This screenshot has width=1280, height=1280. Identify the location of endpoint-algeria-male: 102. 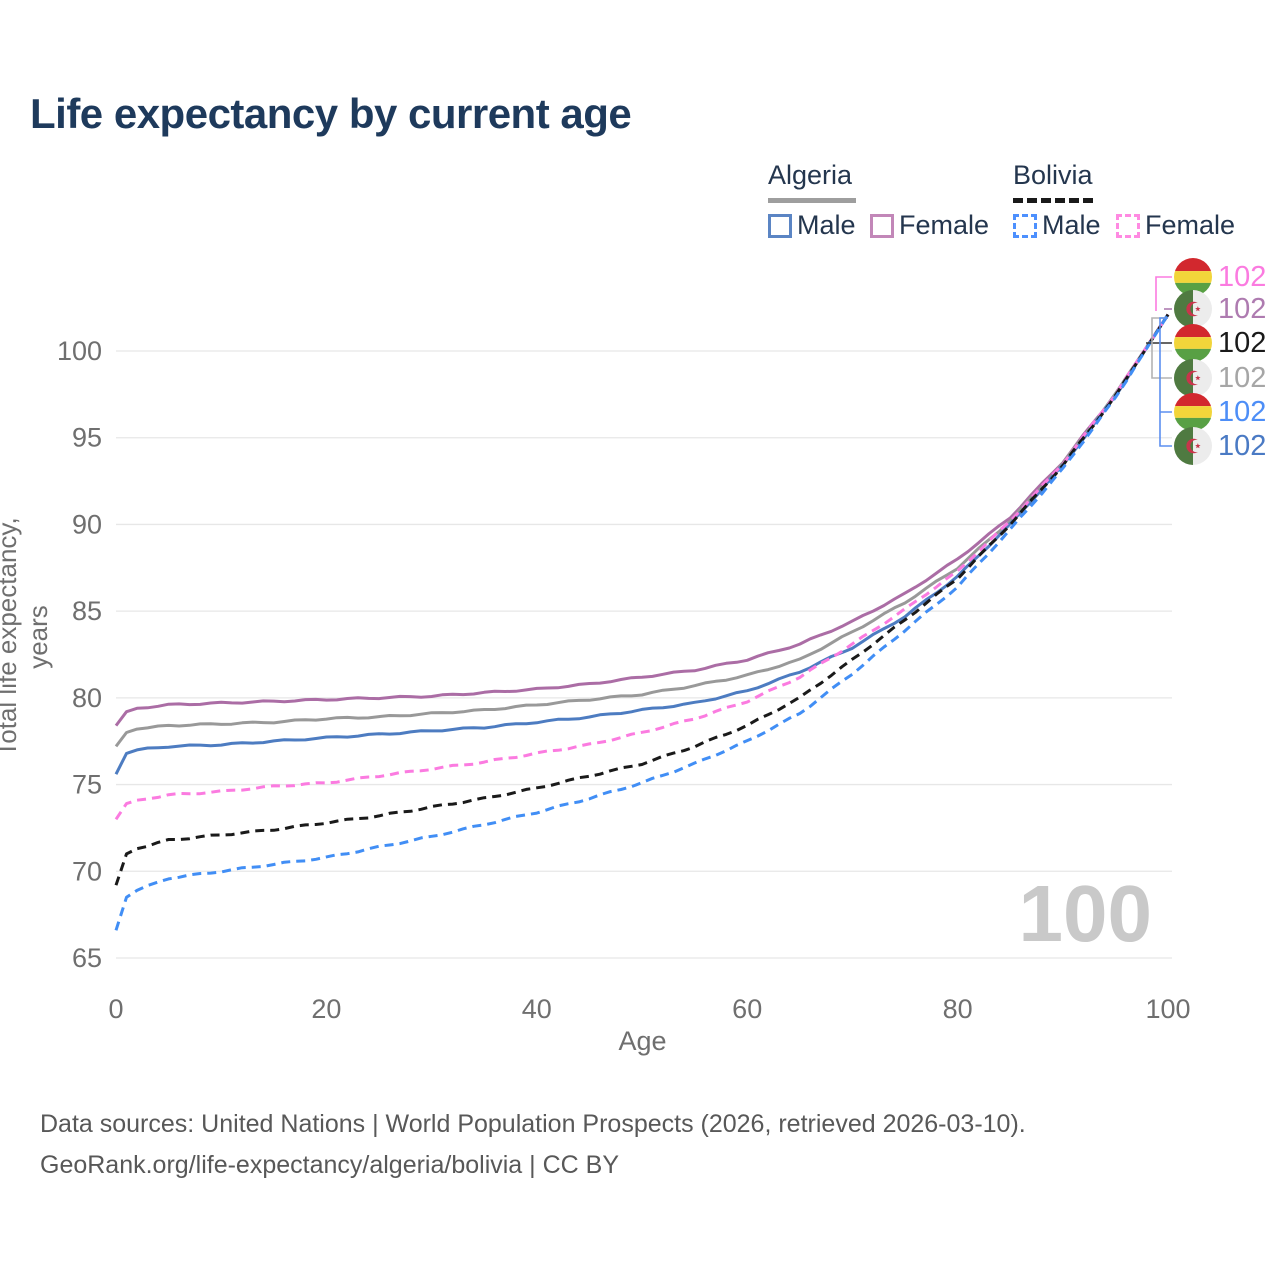
(1220, 446).